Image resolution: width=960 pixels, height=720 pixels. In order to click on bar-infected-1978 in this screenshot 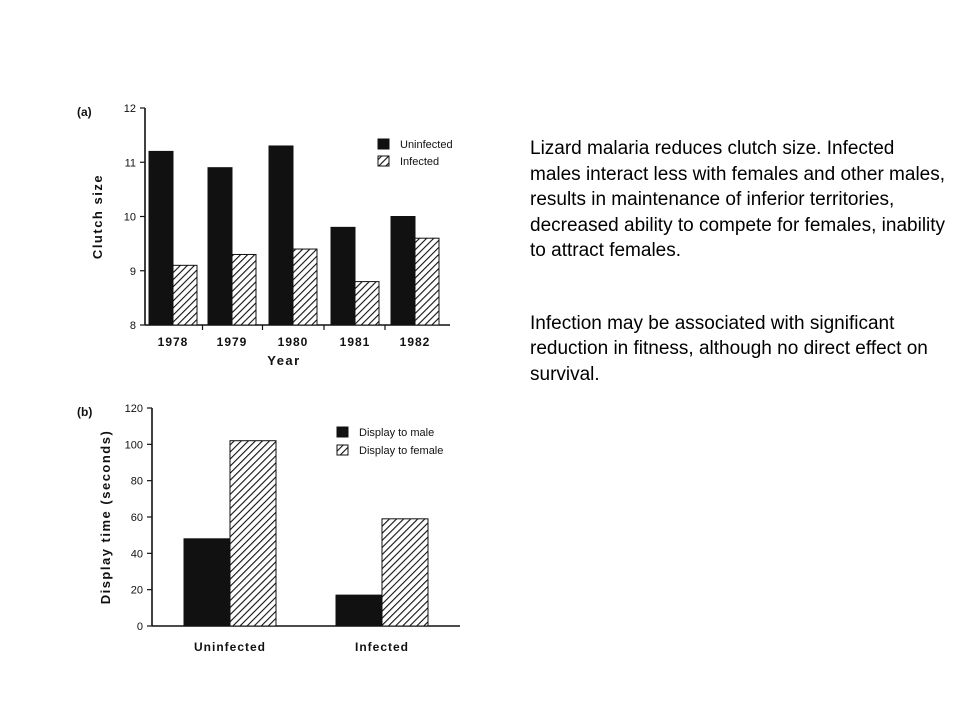, I will do `click(185, 295)`.